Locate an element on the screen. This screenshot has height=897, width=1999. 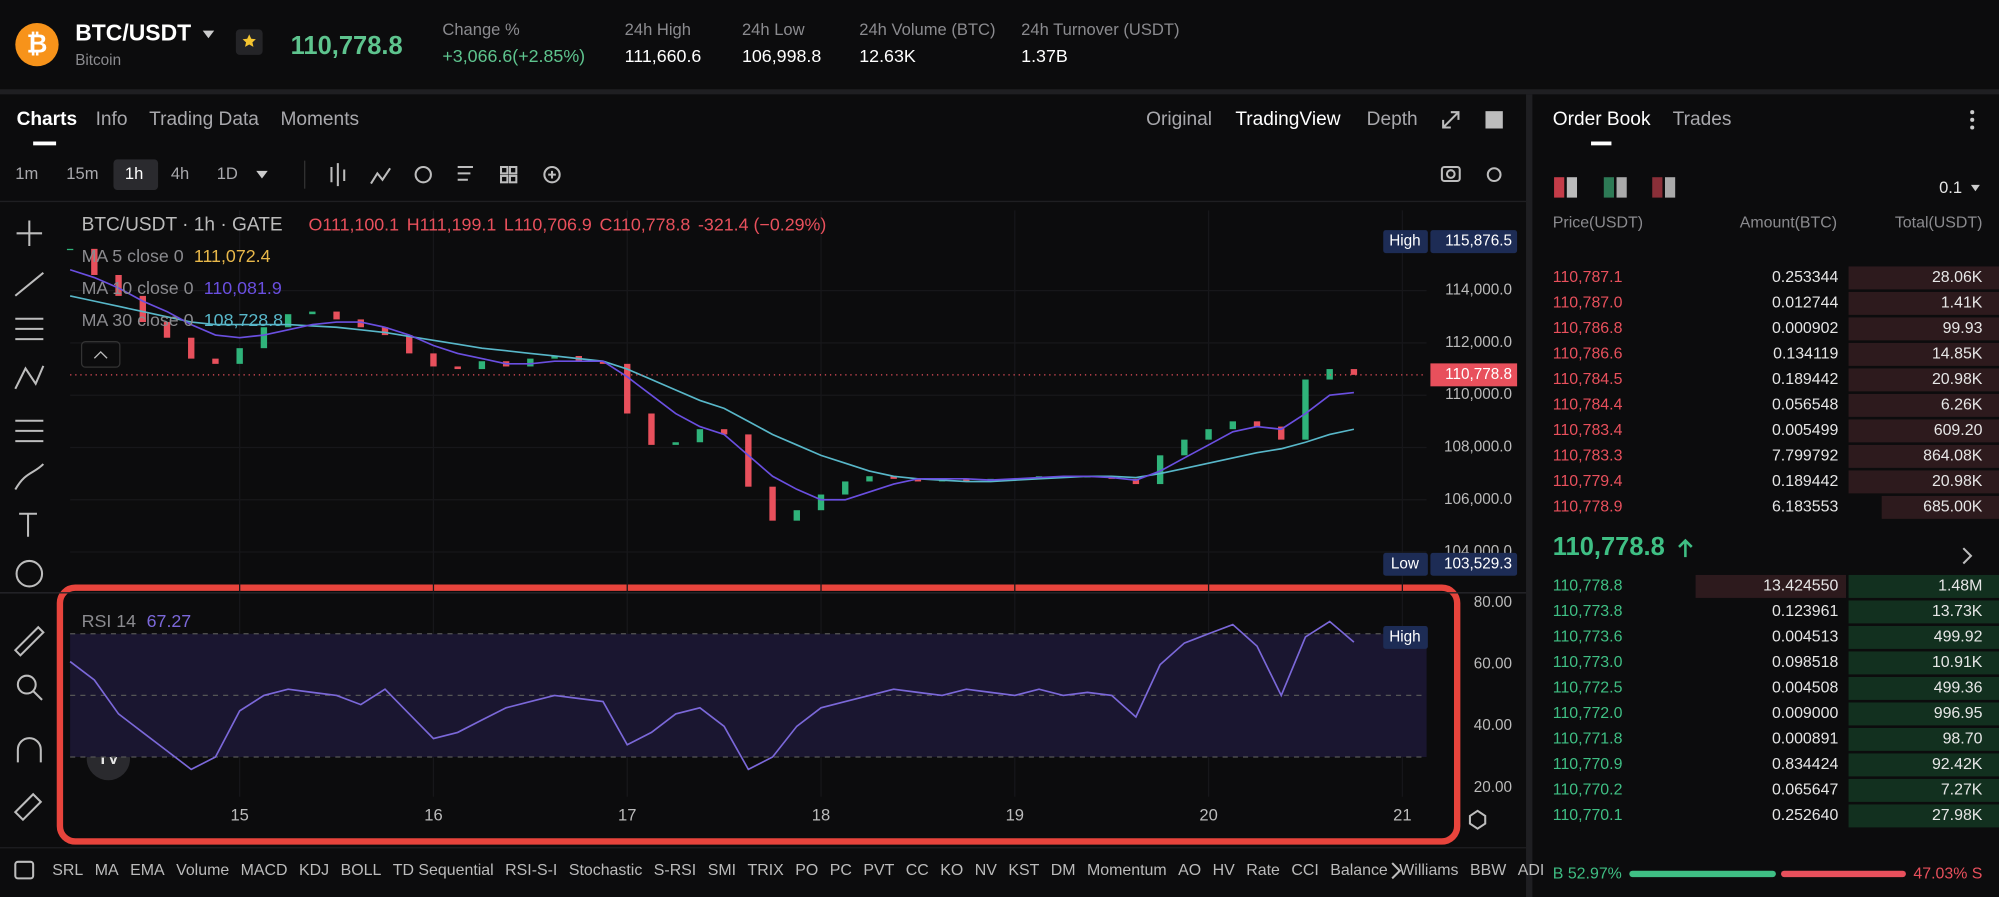
indicator: HV is located at coordinates (1224, 870).